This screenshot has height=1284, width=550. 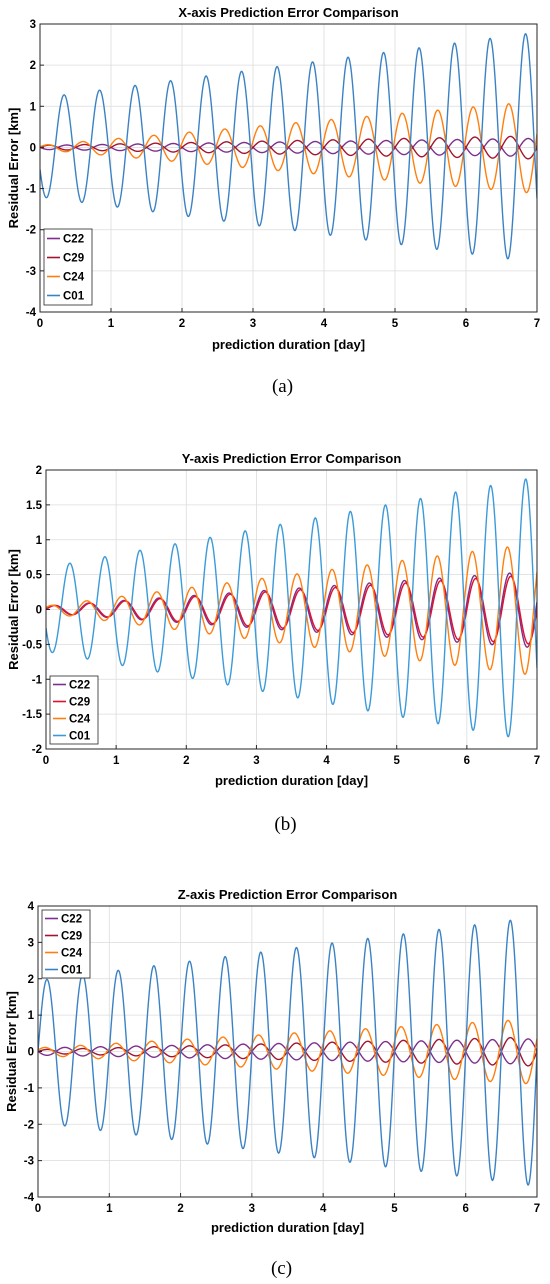 What do you see at coordinates (34, 506) in the screenshot?
I see `y-tick-label: 1.5` at bounding box center [34, 506].